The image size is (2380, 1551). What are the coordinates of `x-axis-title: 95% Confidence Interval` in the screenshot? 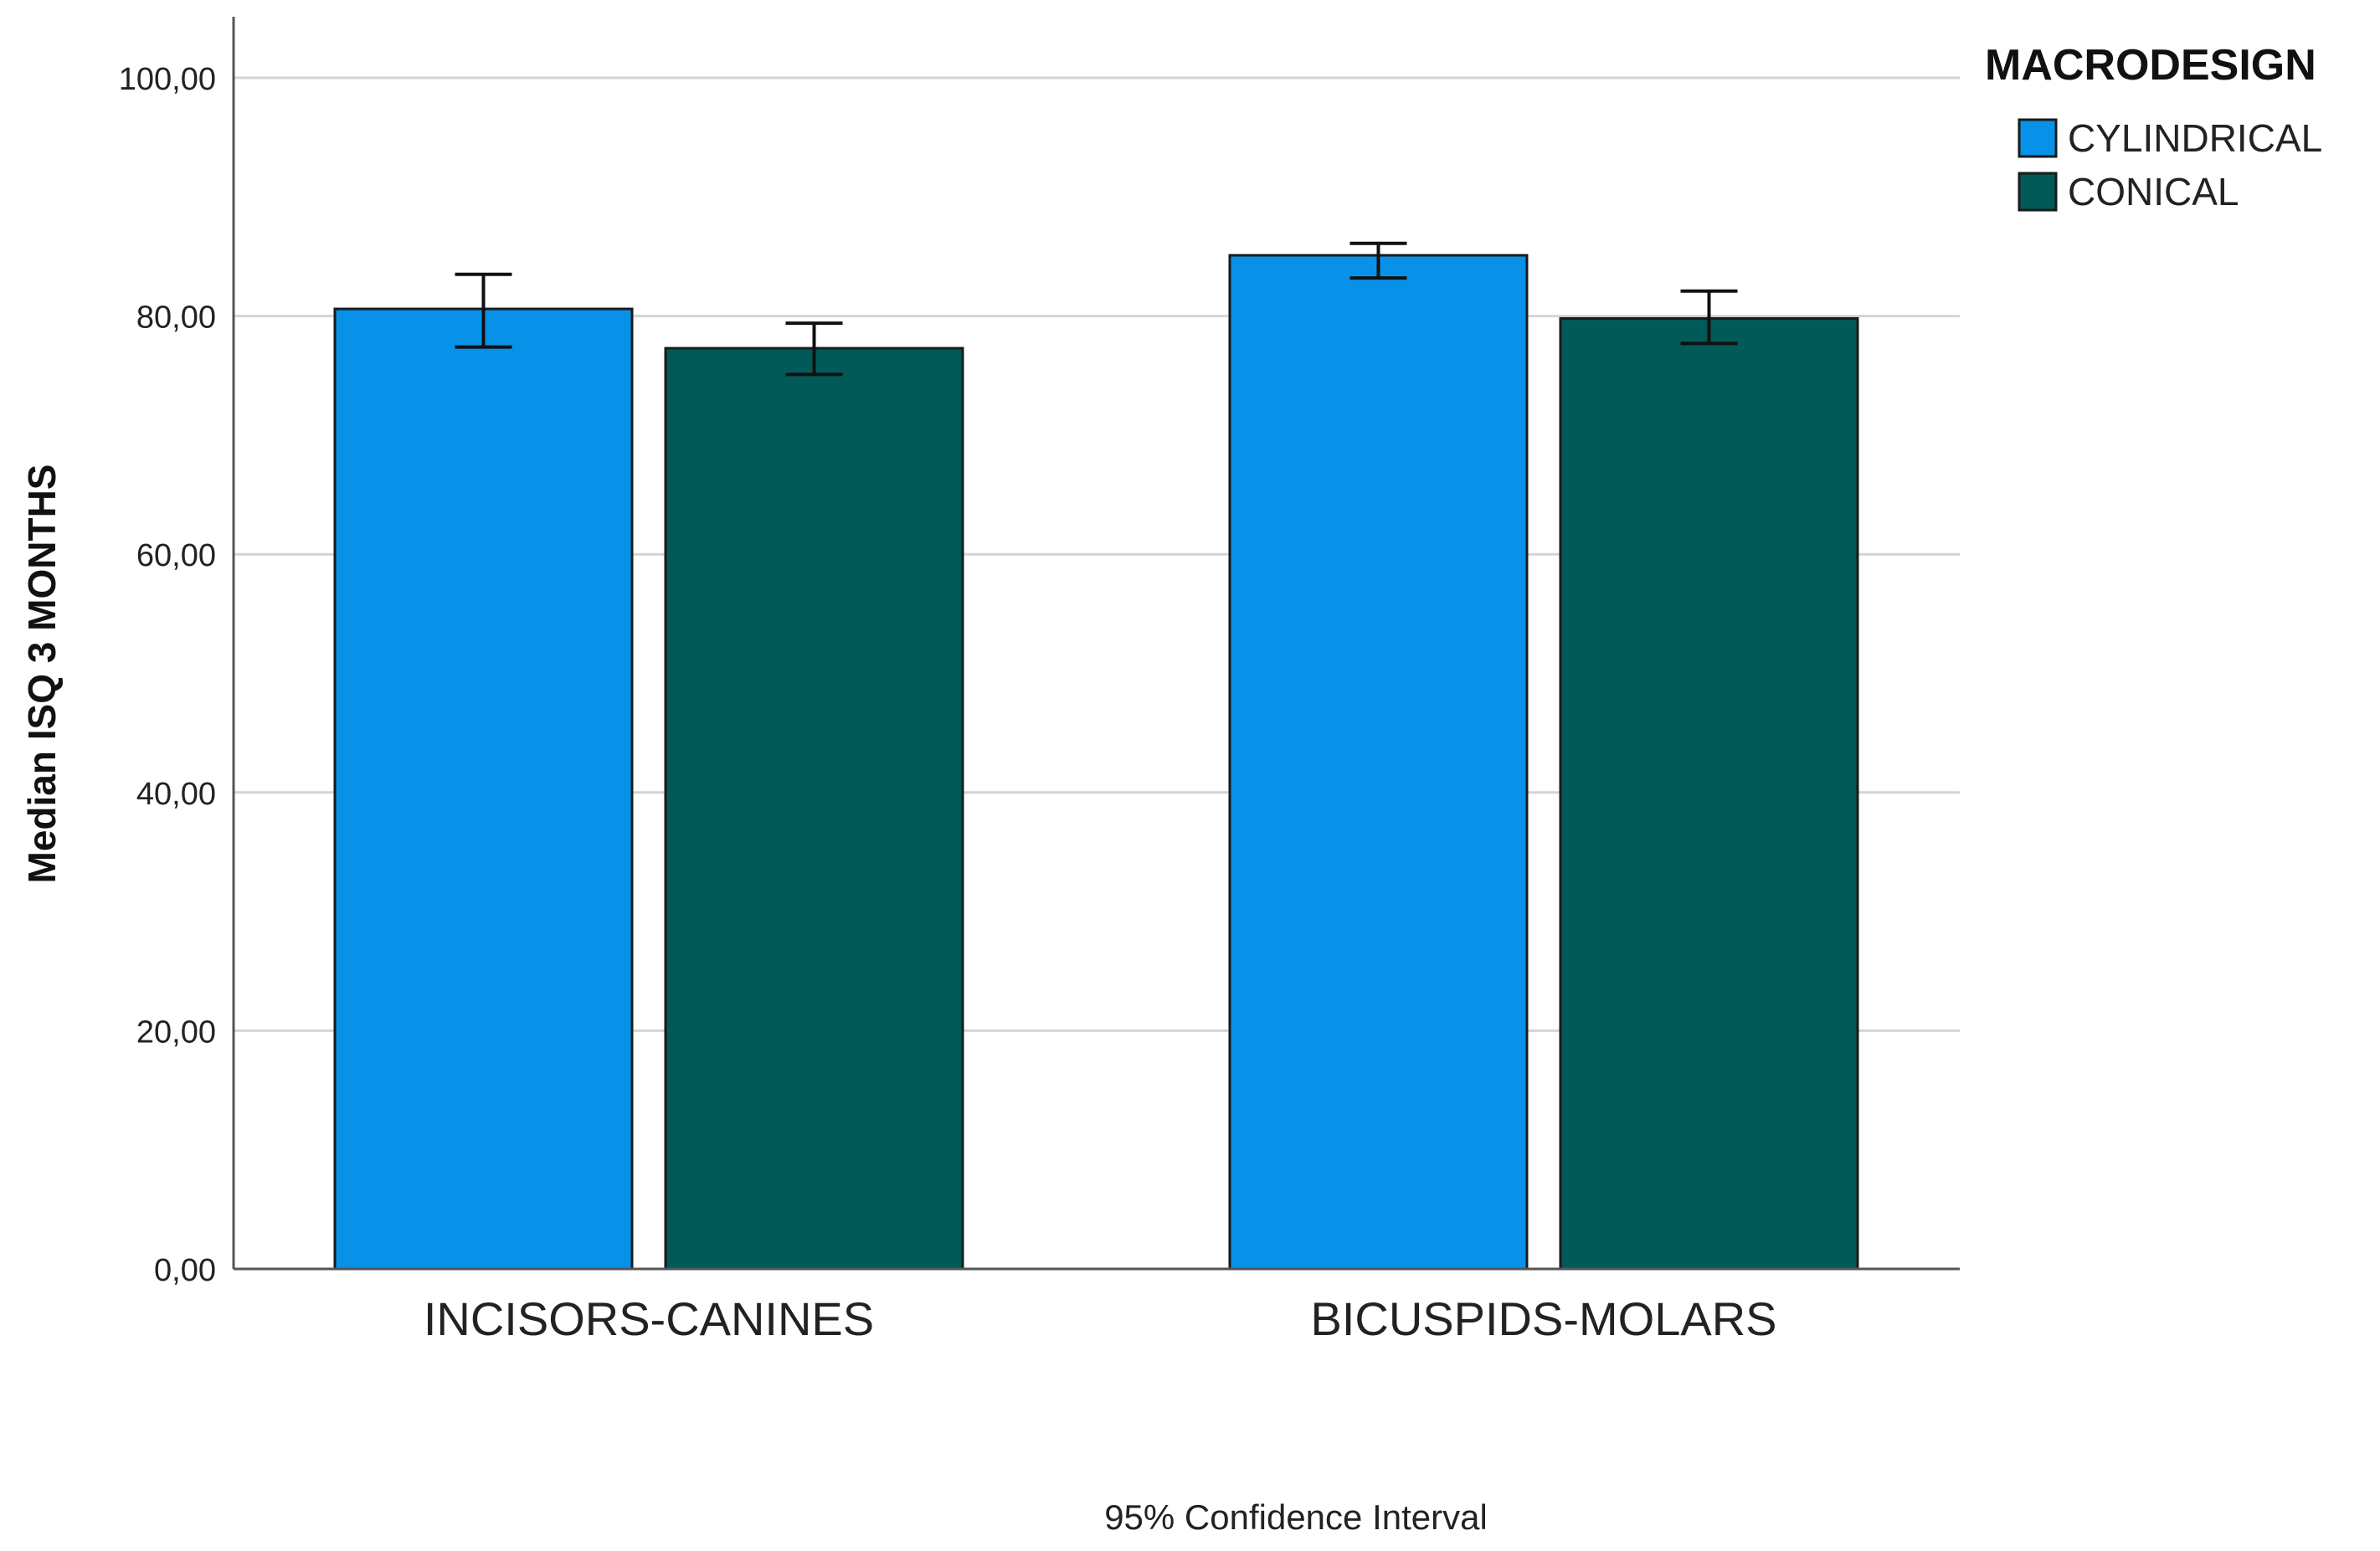 It's located at (1296, 1517).